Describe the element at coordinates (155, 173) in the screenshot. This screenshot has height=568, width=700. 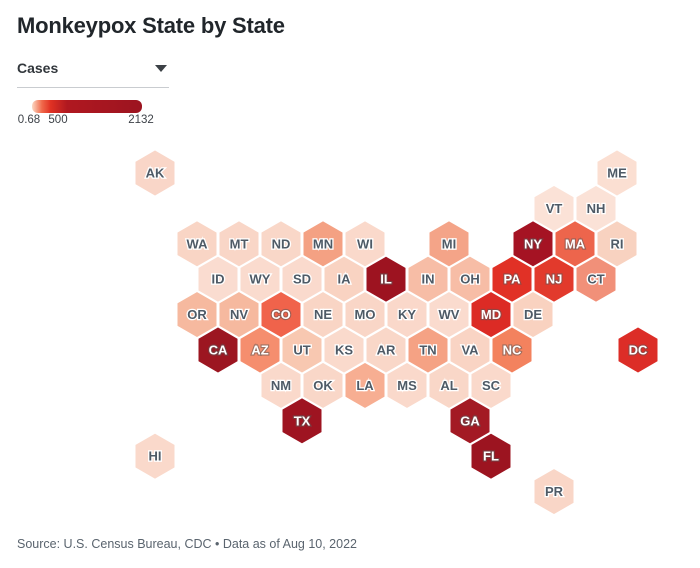
I see `state-hex-AK: AK` at that location.